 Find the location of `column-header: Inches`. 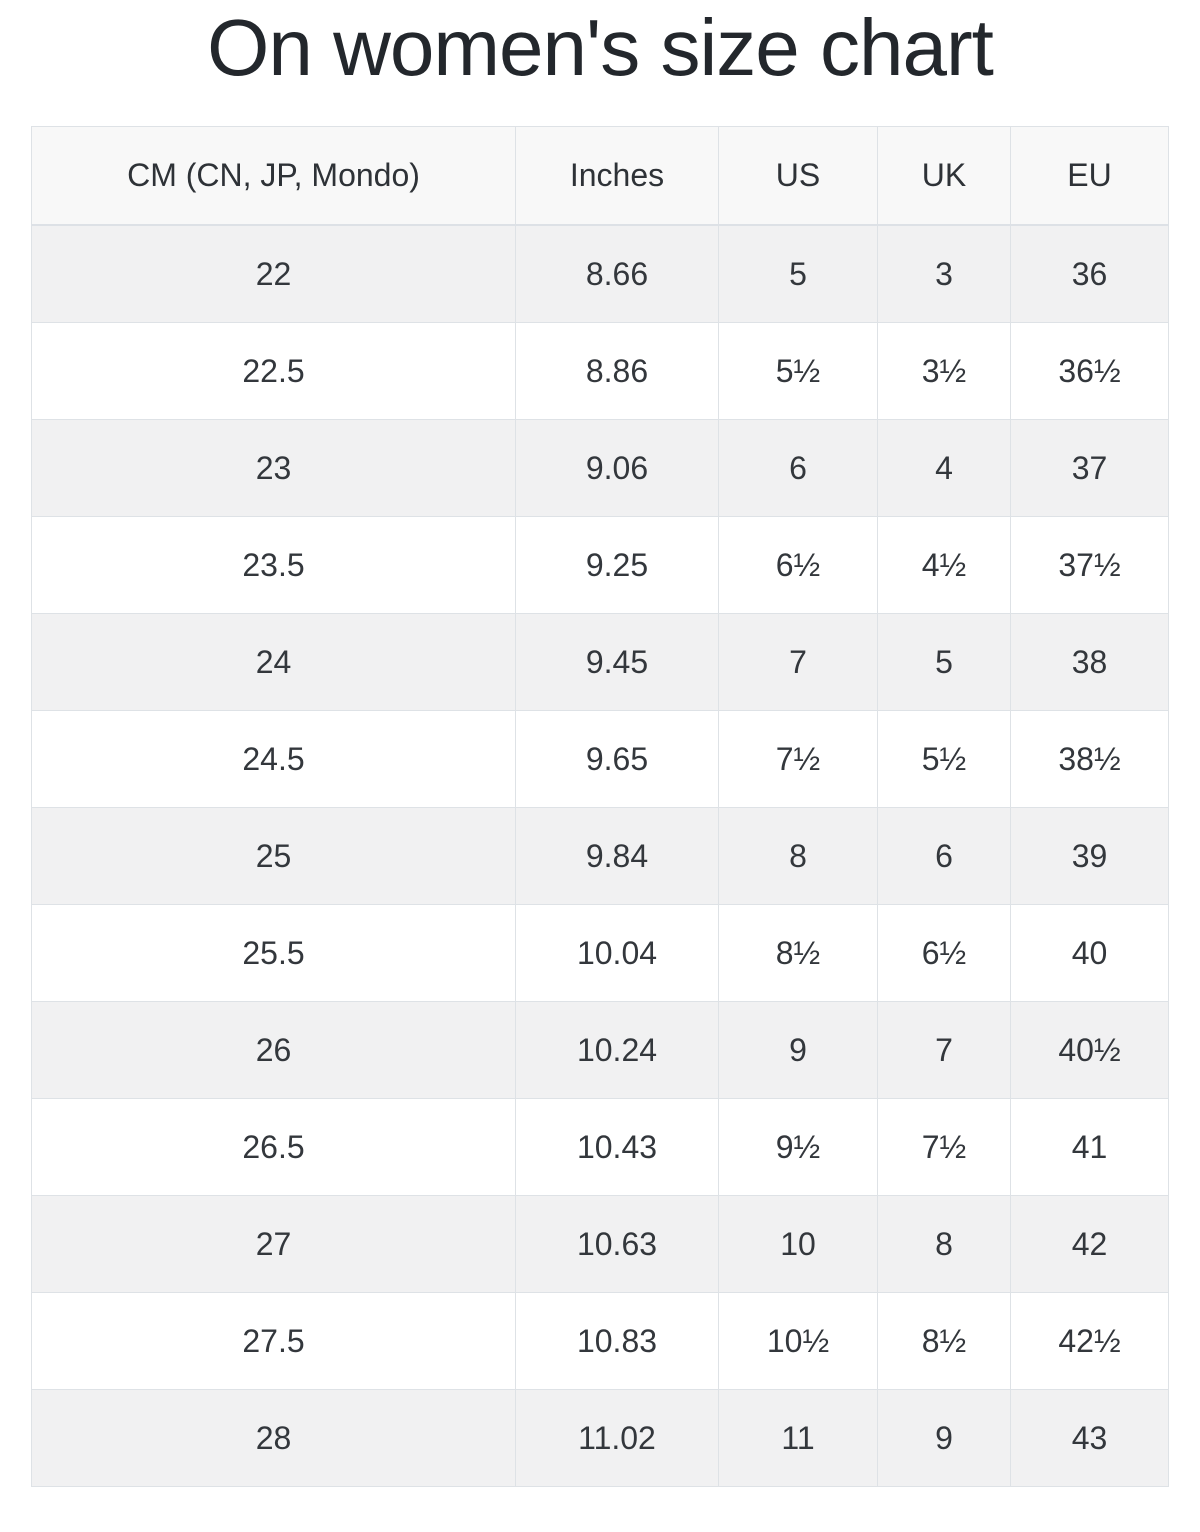

column-header: Inches is located at coordinates (617, 176).